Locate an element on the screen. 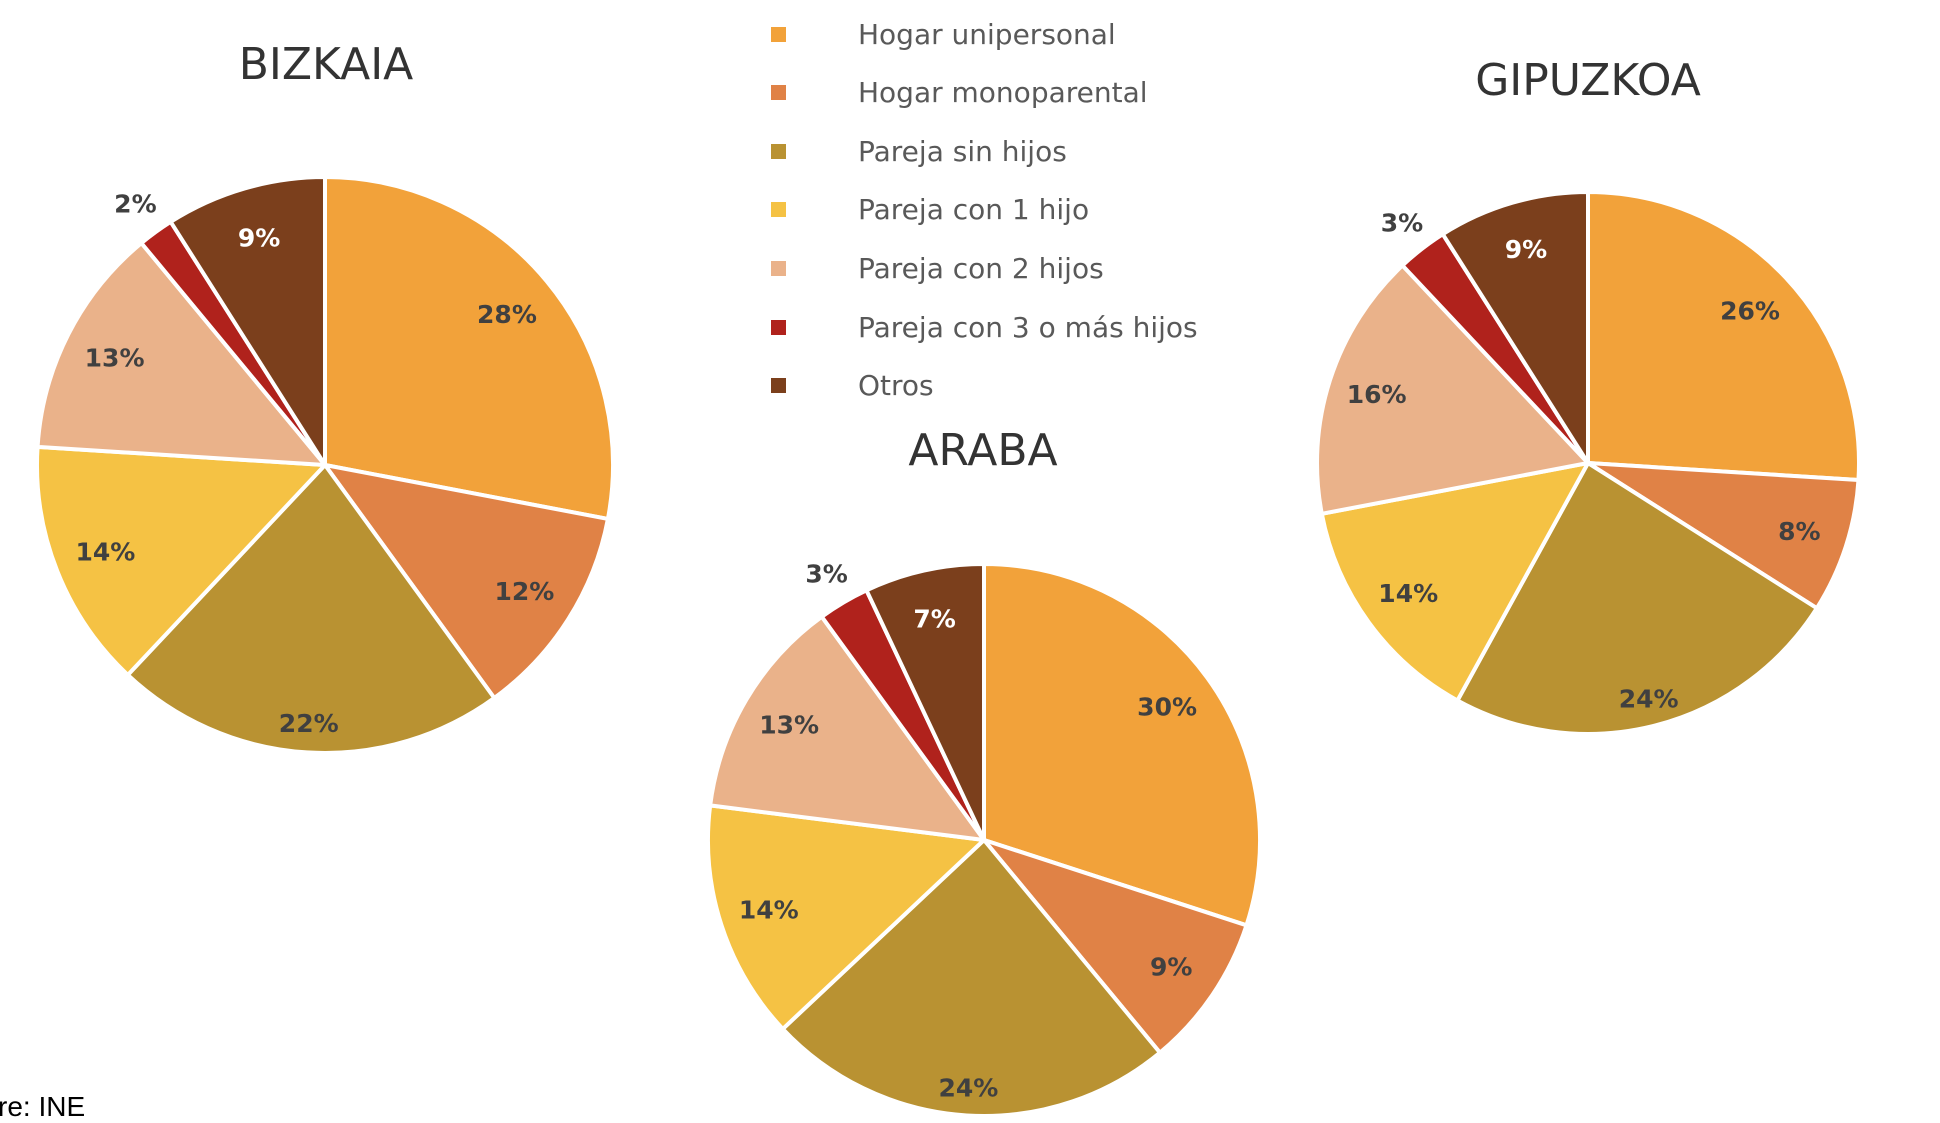 The height and width of the screenshot is (1123, 1940). slice-label-hogar-monoparental: 9% is located at coordinates (1171, 967).